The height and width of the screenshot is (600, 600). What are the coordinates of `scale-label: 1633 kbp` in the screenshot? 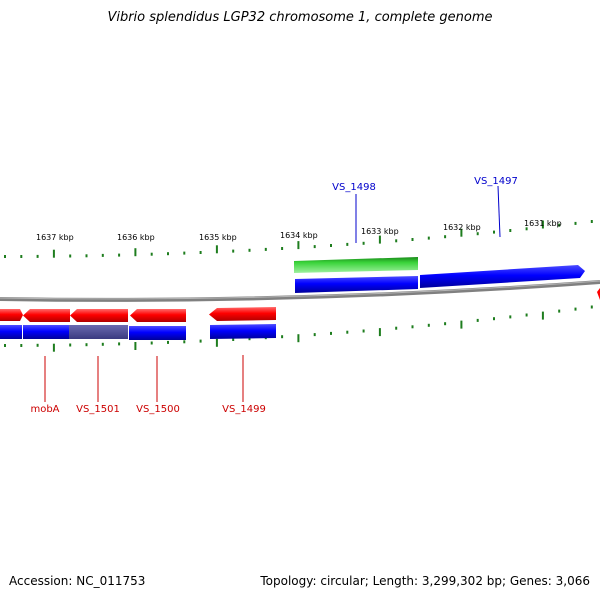 It's located at (380, 231).